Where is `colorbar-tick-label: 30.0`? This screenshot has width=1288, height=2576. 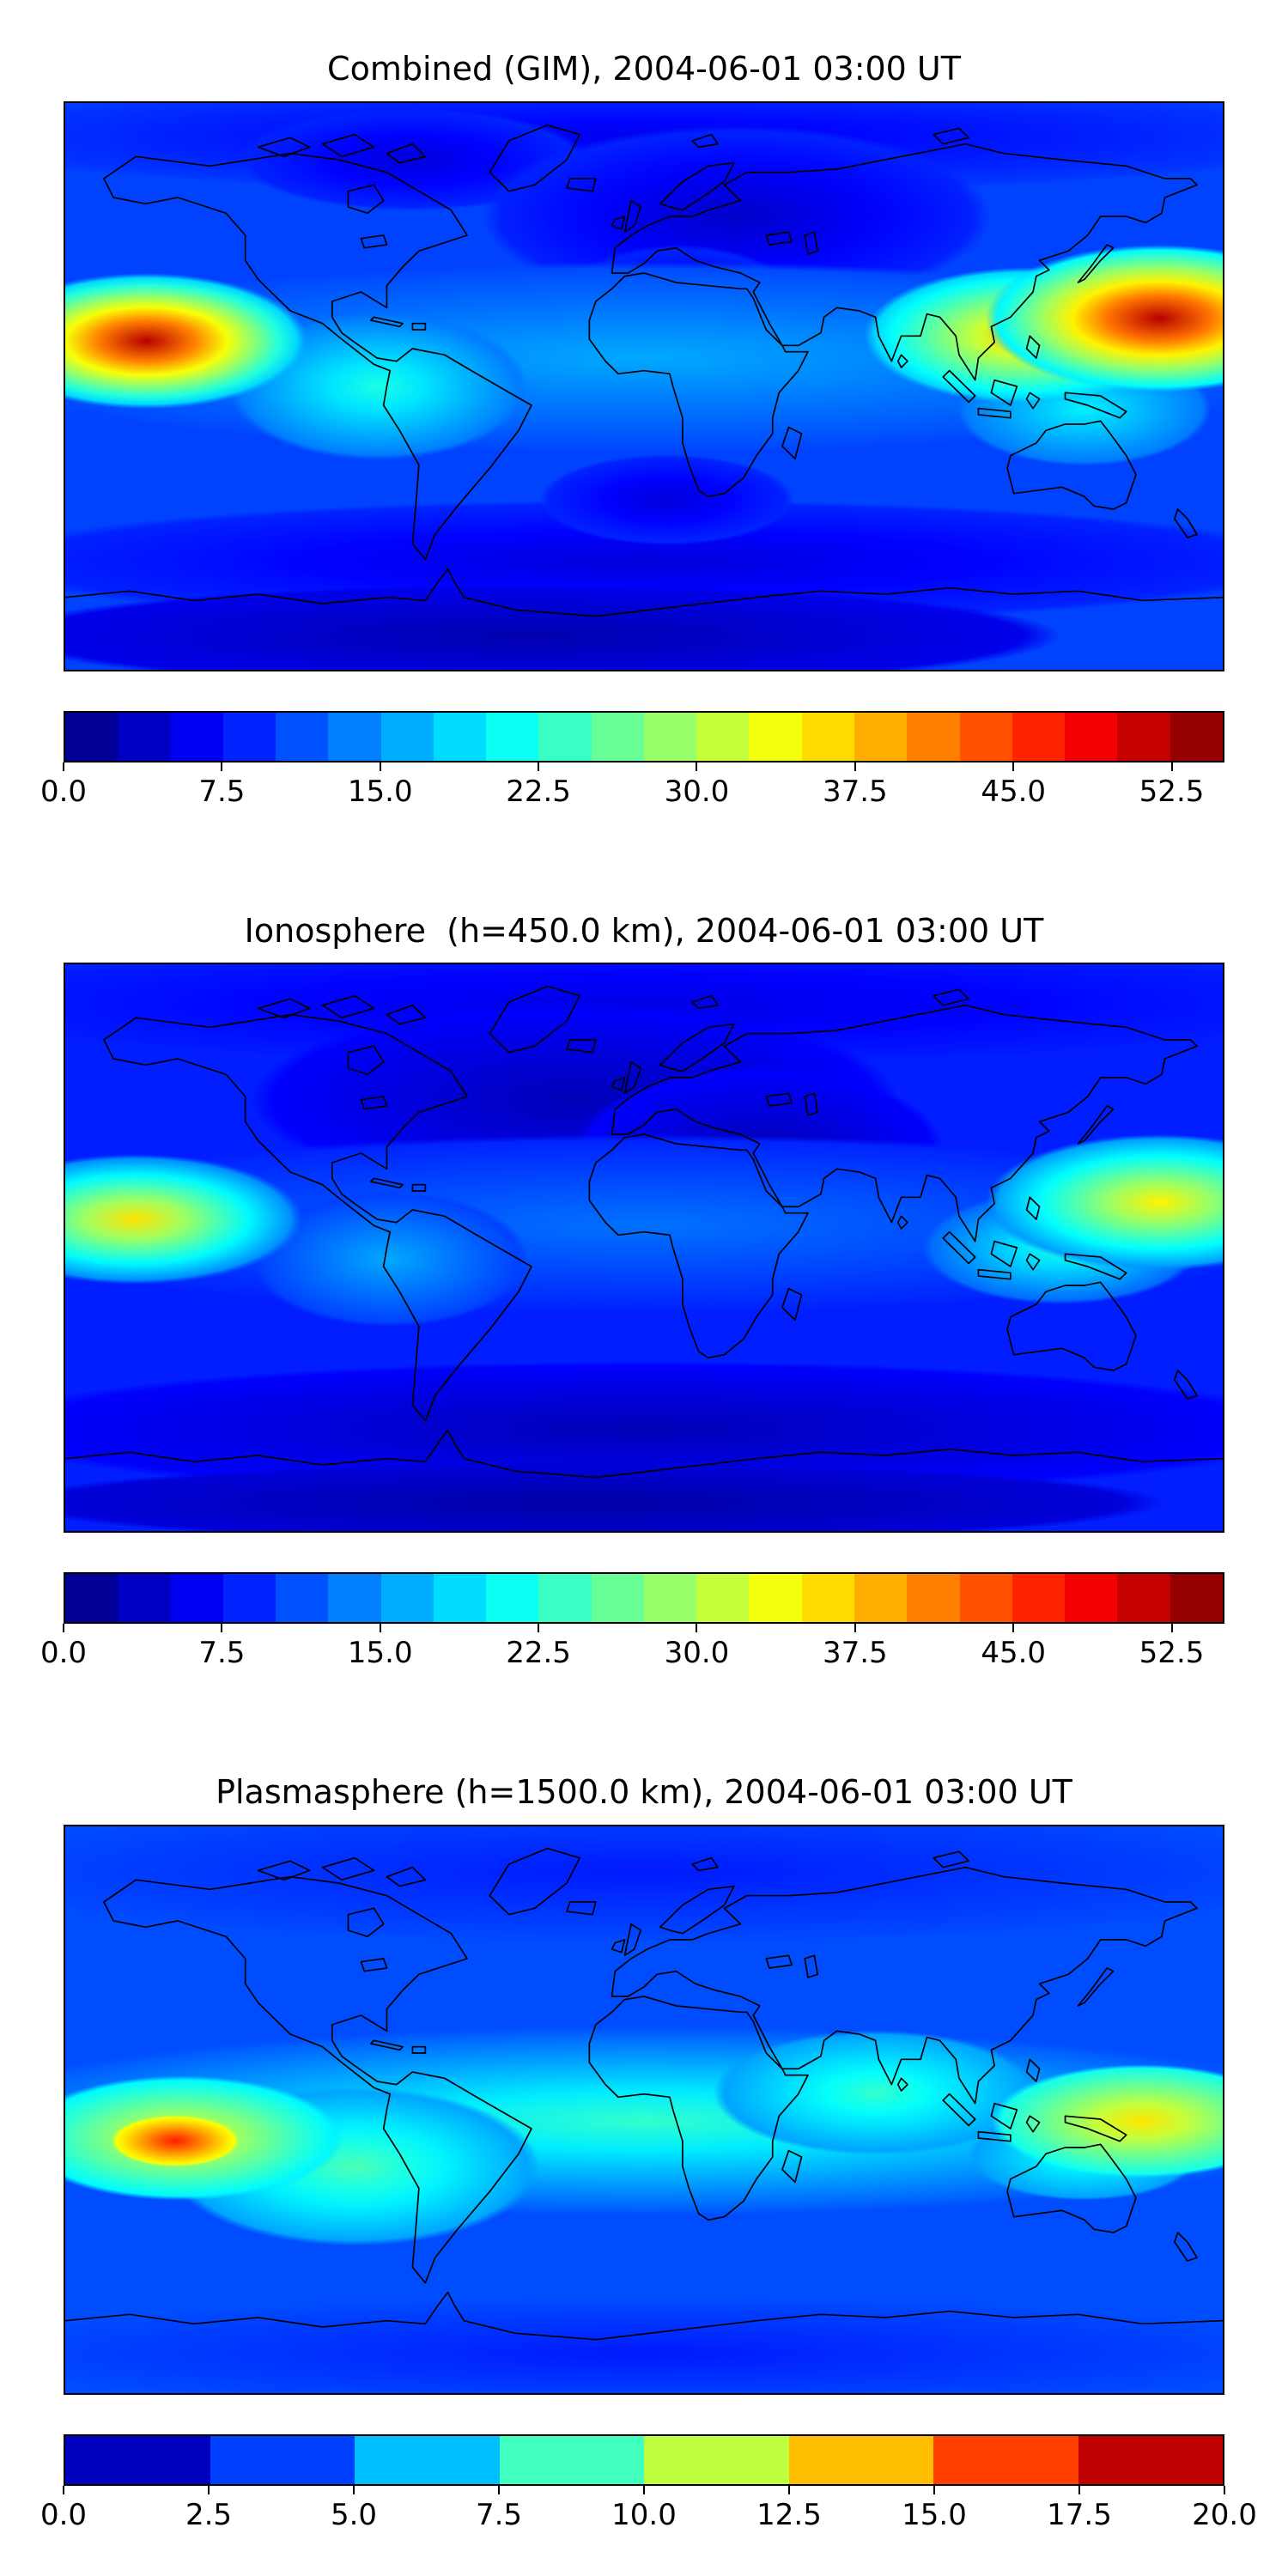 colorbar-tick-label: 30.0 is located at coordinates (697, 792).